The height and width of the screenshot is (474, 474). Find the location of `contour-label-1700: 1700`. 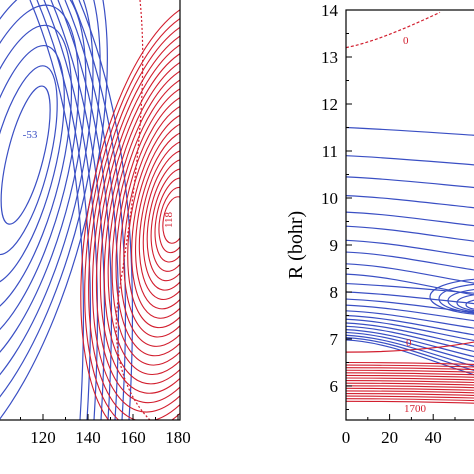

contour-label-1700: 1700 is located at coordinates (415, 409).